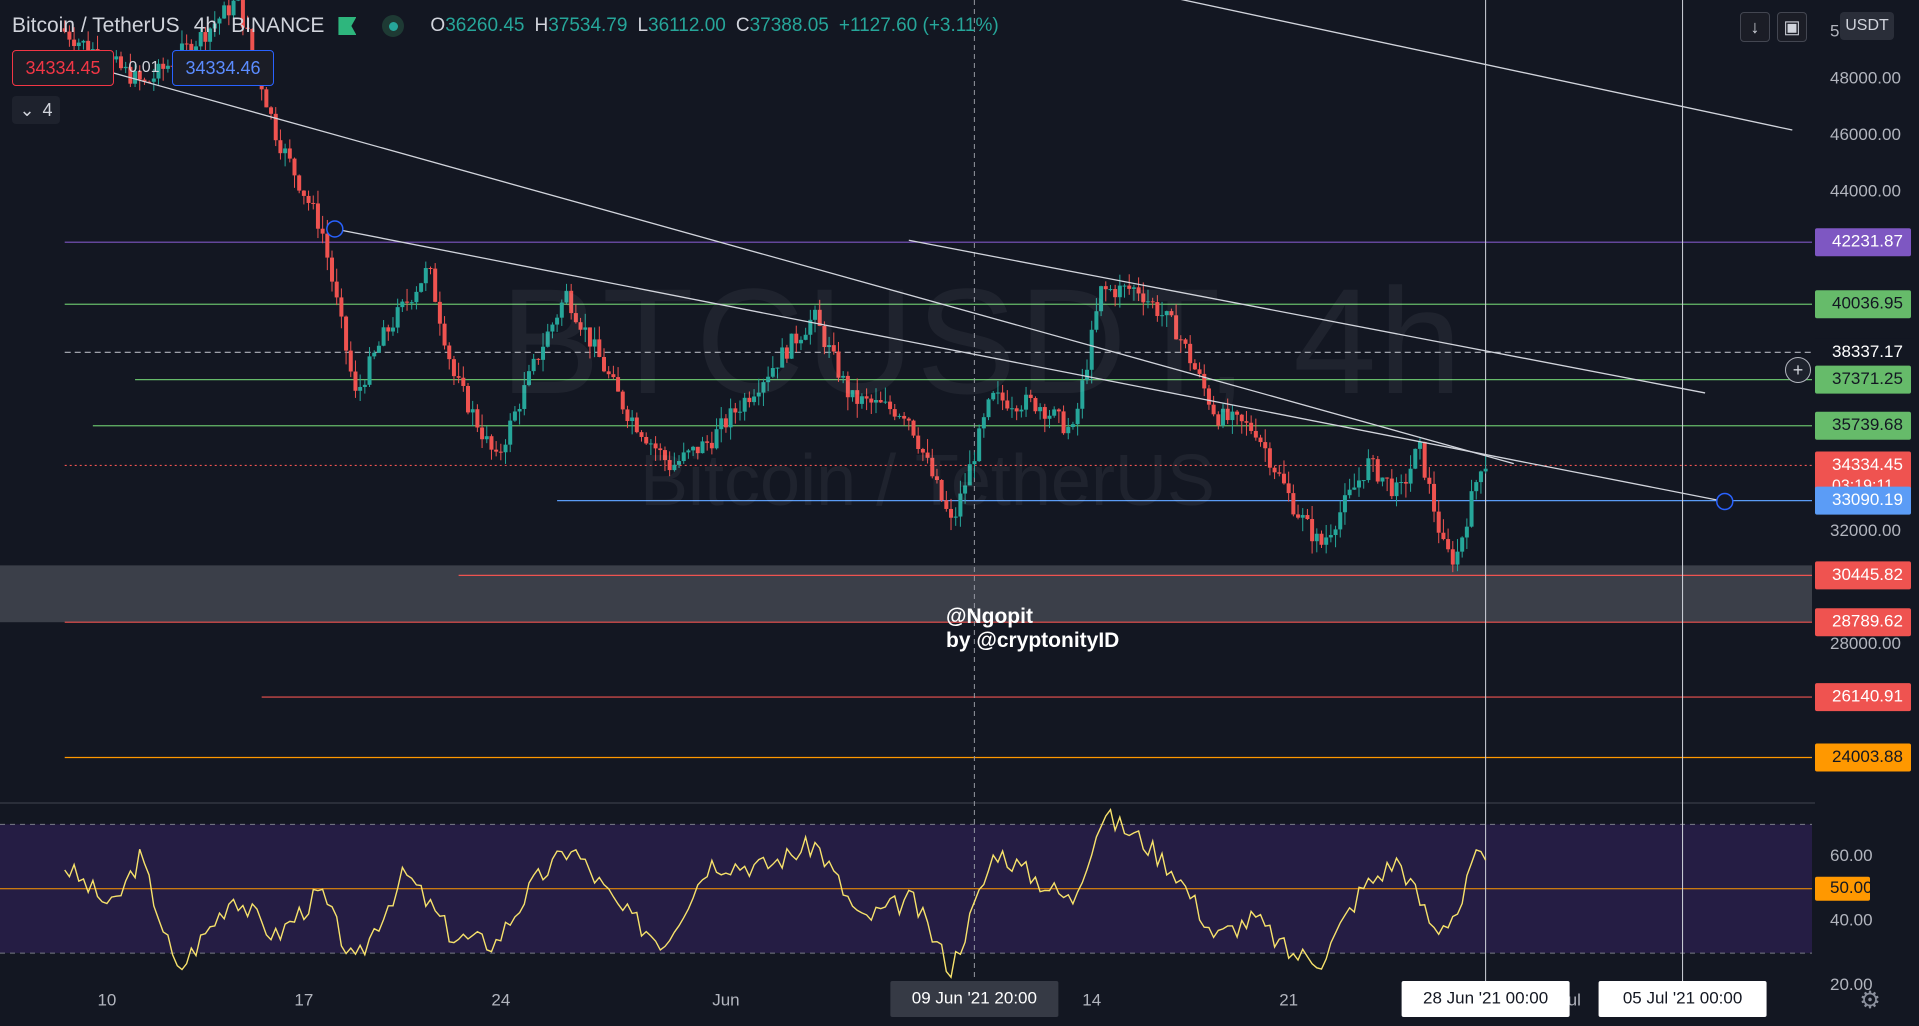 The height and width of the screenshot is (1026, 1919). What do you see at coordinates (1867, 26) in the screenshot?
I see `currency-button: USDT` at bounding box center [1867, 26].